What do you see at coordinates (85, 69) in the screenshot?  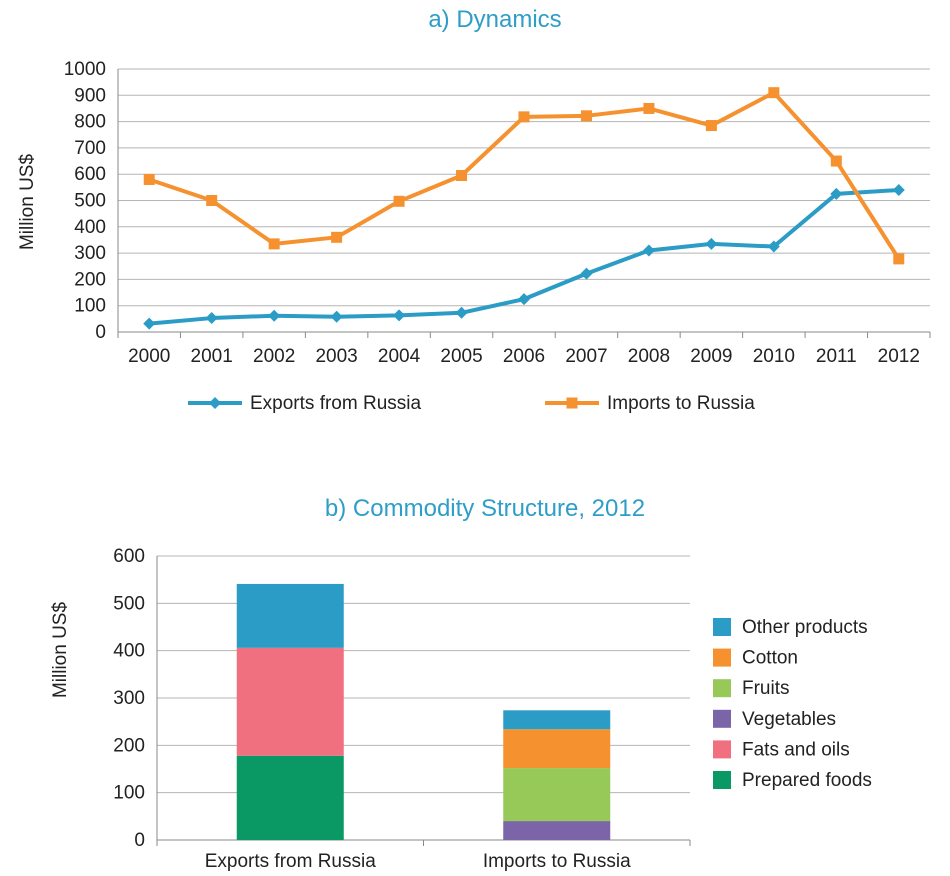 I see `dynamics-y-tick-label: 1000` at bounding box center [85, 69].